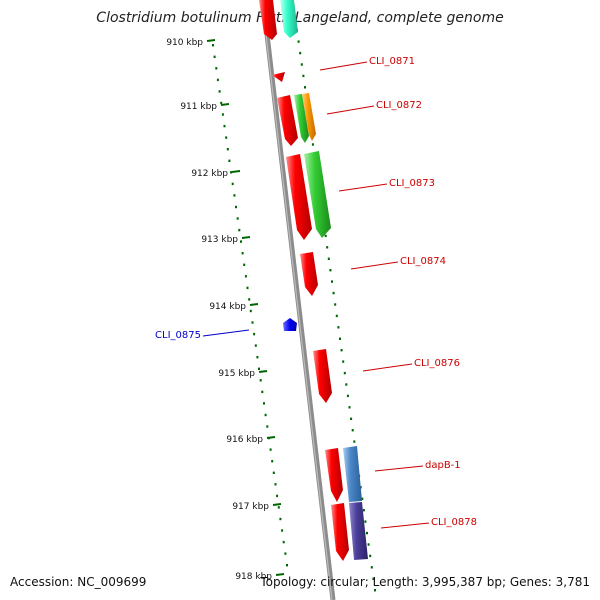 The image size is (600, 600). What do you see at coordinates (268, 20) in the screenshot?
I see `gene-arrow-red-top` at bounding box center [268, 20].